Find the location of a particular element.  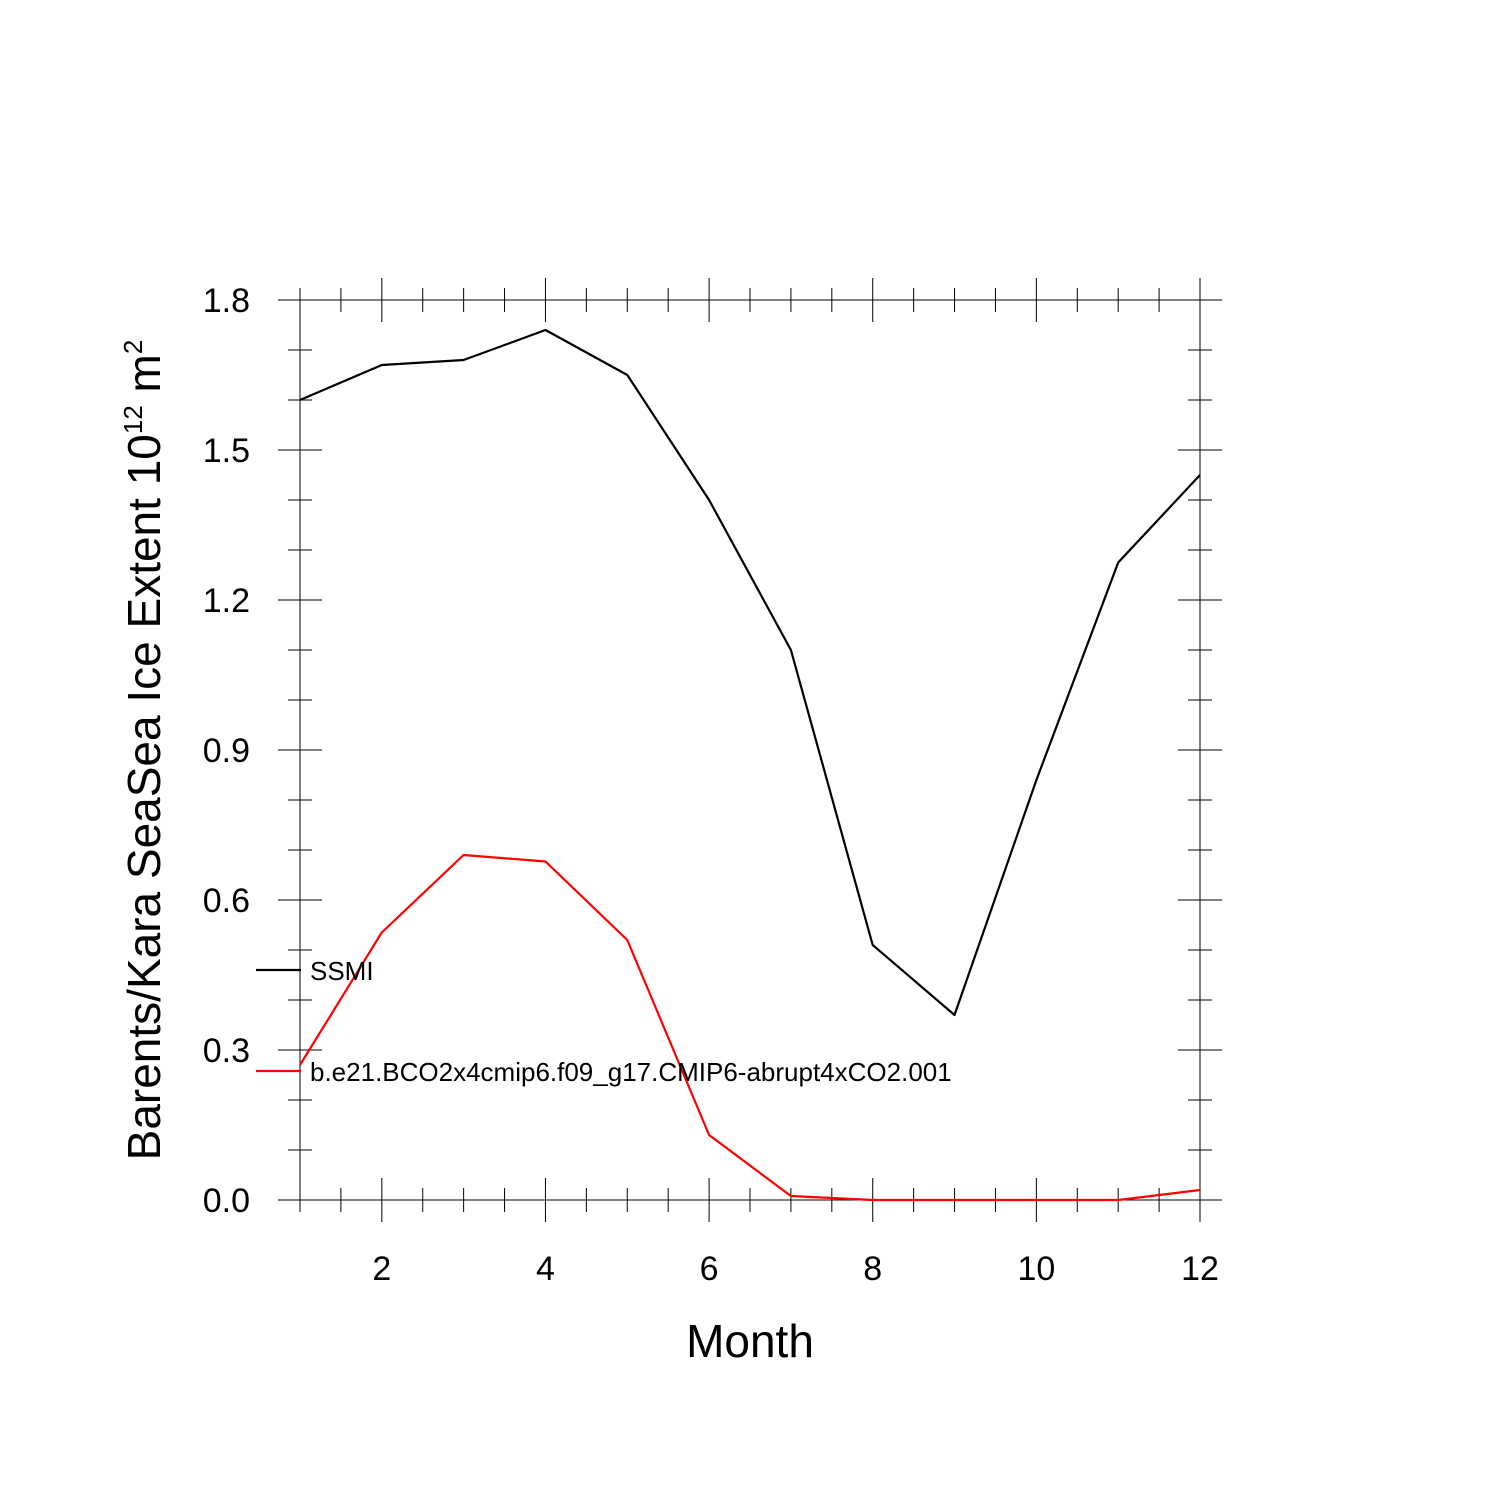

y-tick-label: 1.5 is located at coordinates (226, 451).